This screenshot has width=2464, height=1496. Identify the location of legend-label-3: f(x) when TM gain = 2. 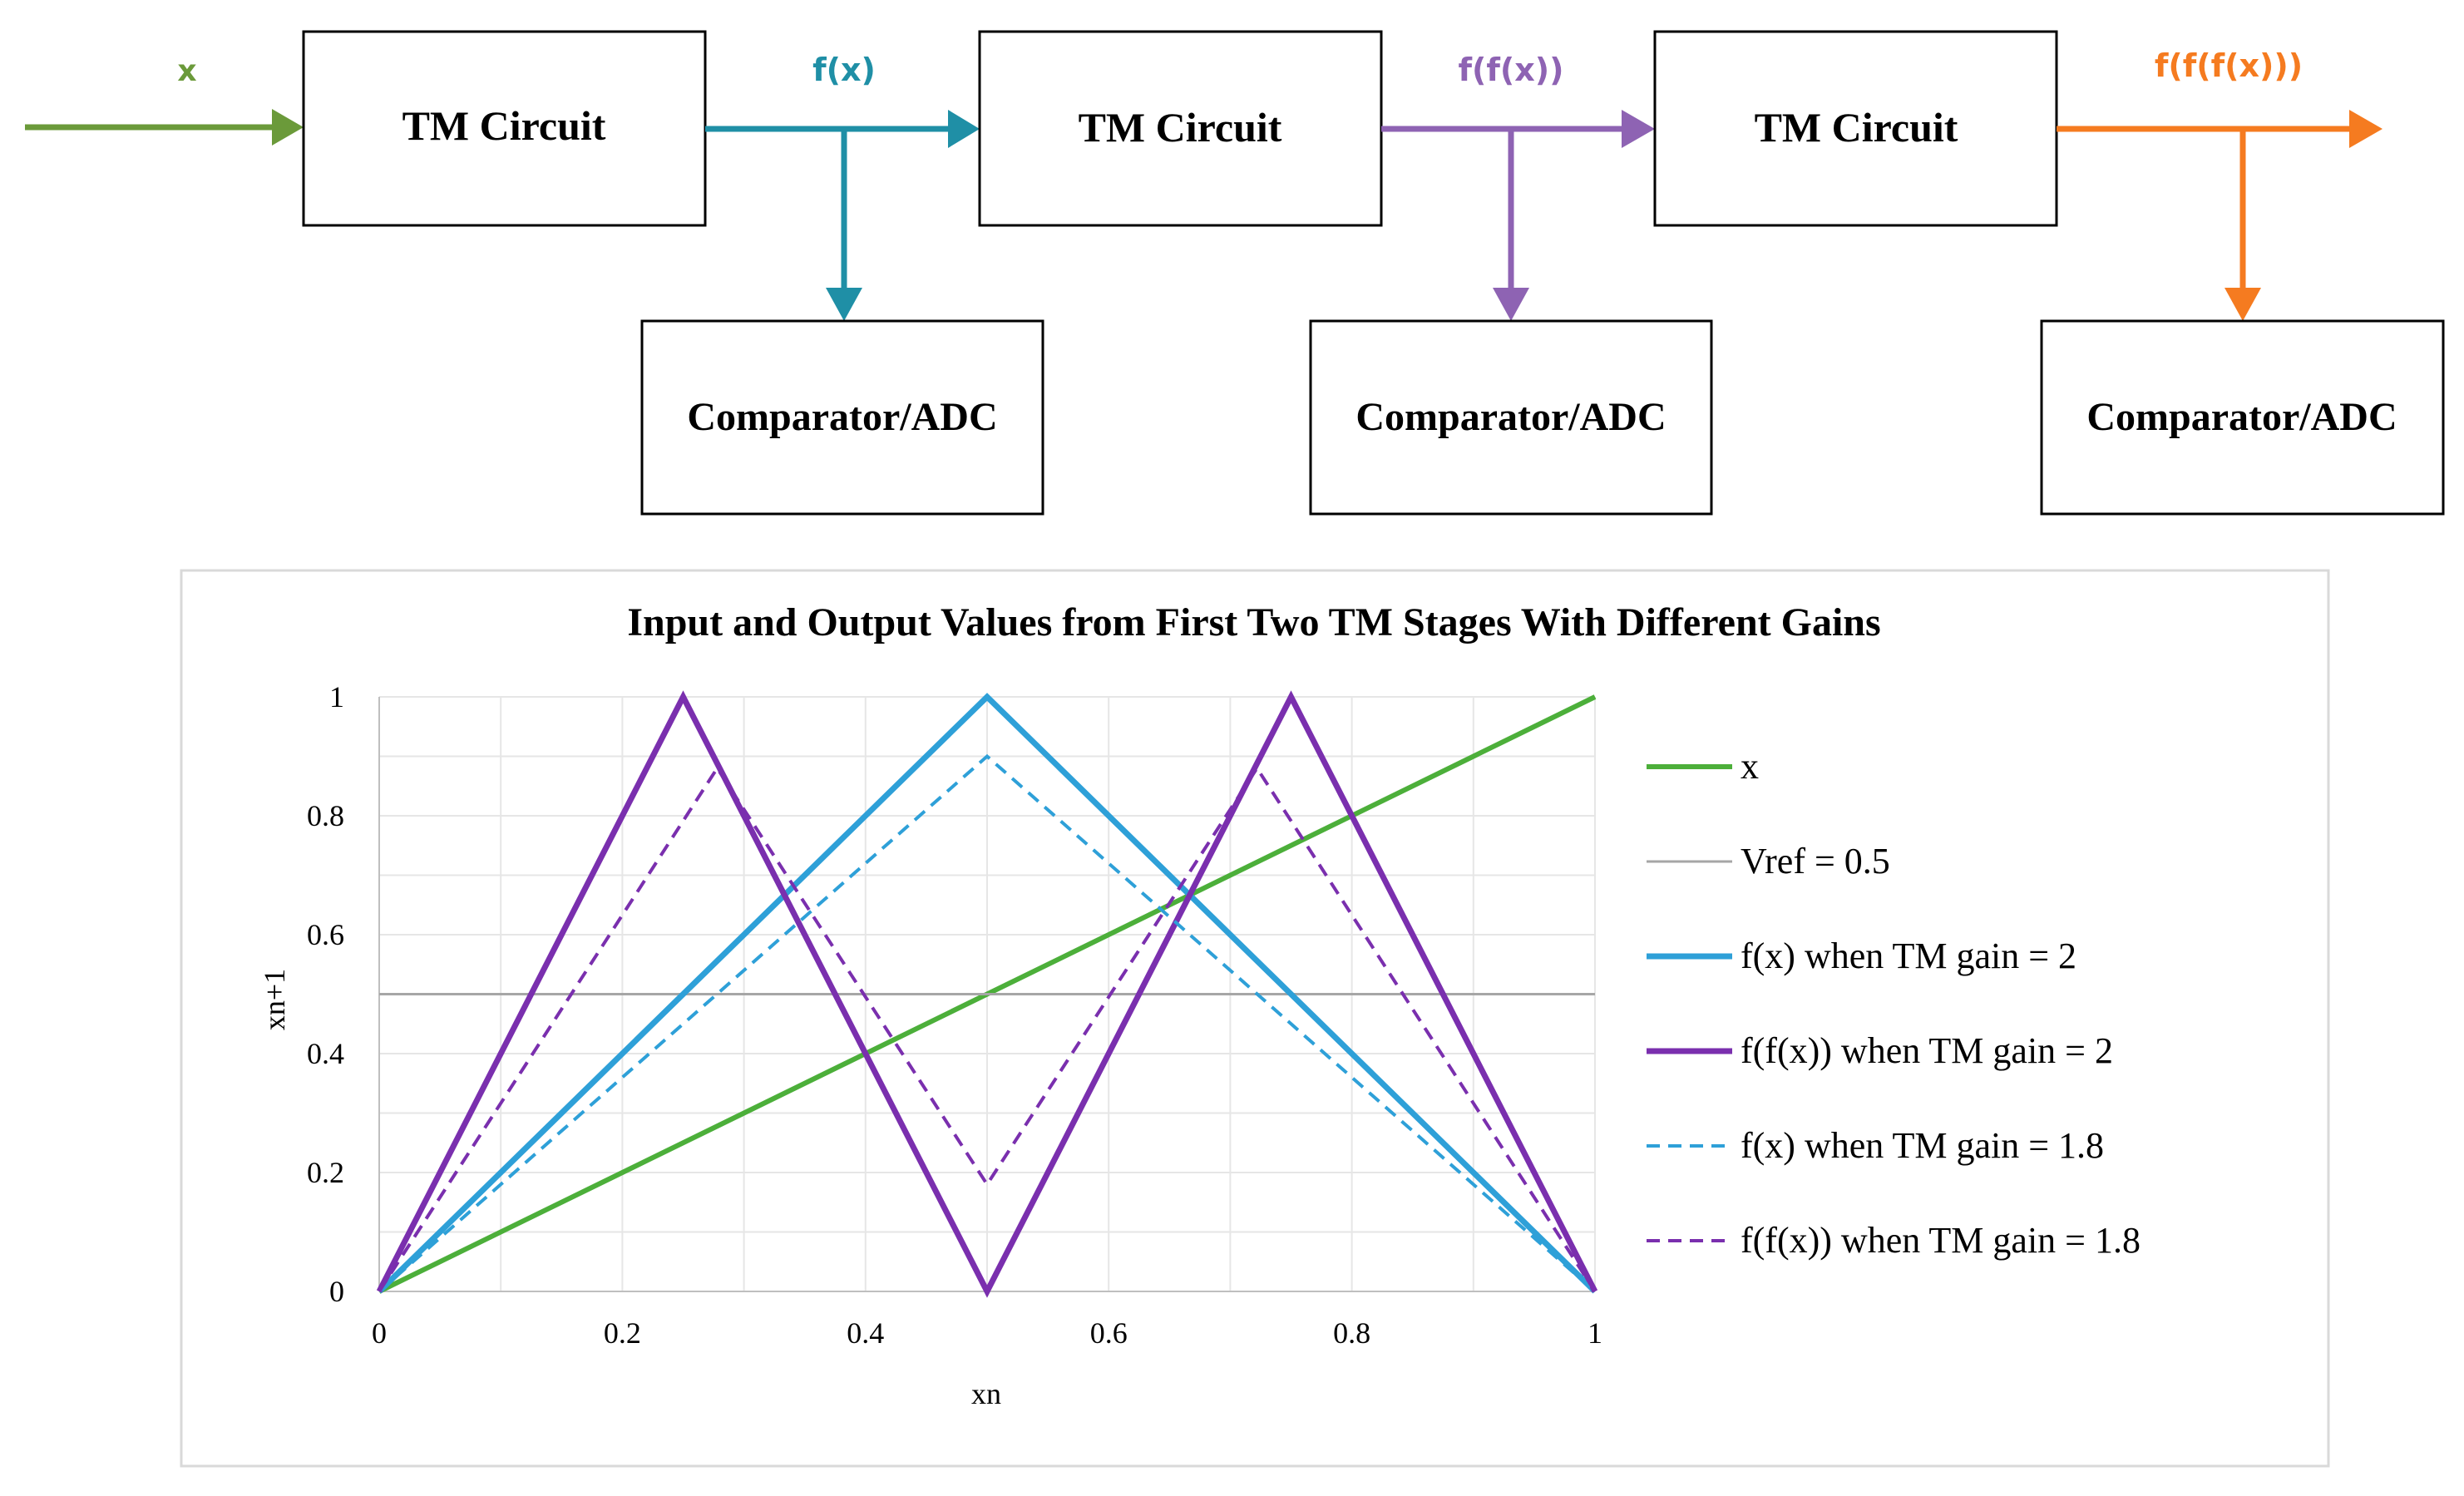
(1908, 956).